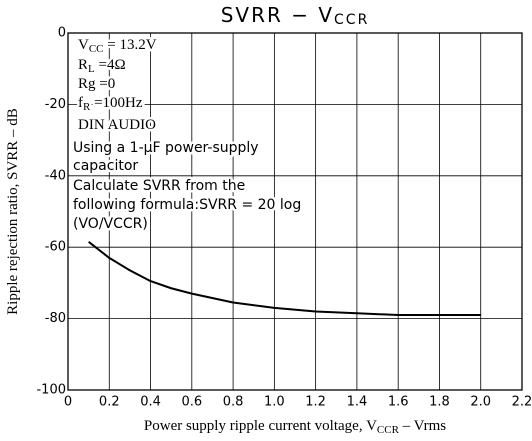  I want to click on text-part: = 13.2V, so click(130, 45).